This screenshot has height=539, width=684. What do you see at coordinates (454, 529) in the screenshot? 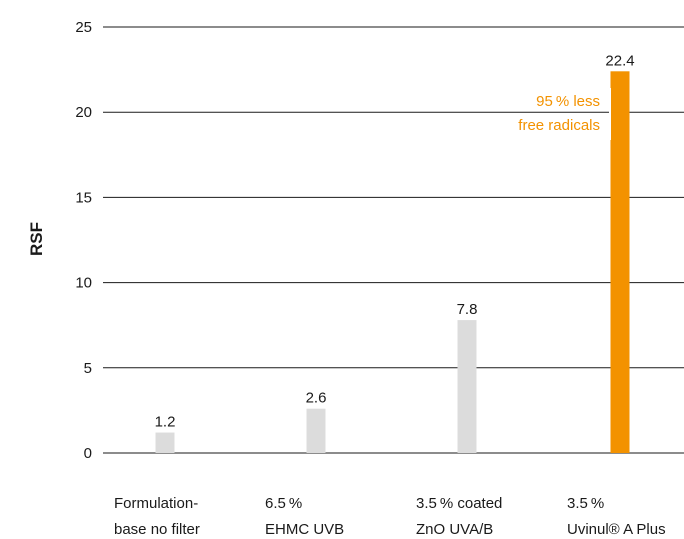
I see `category-label: ZnO UVA/B` at bounding box center [454, 529].